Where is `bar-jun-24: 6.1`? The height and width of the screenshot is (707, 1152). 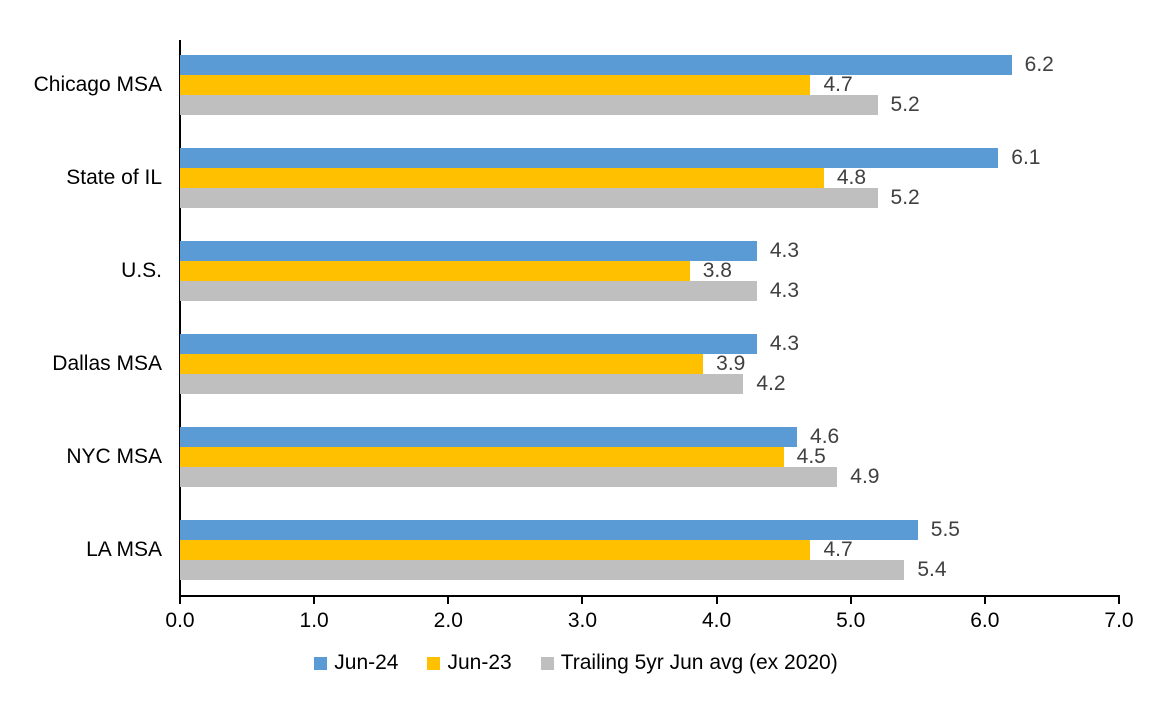
bar-jun-24: 6.1 is located at coordinates (610, 157).